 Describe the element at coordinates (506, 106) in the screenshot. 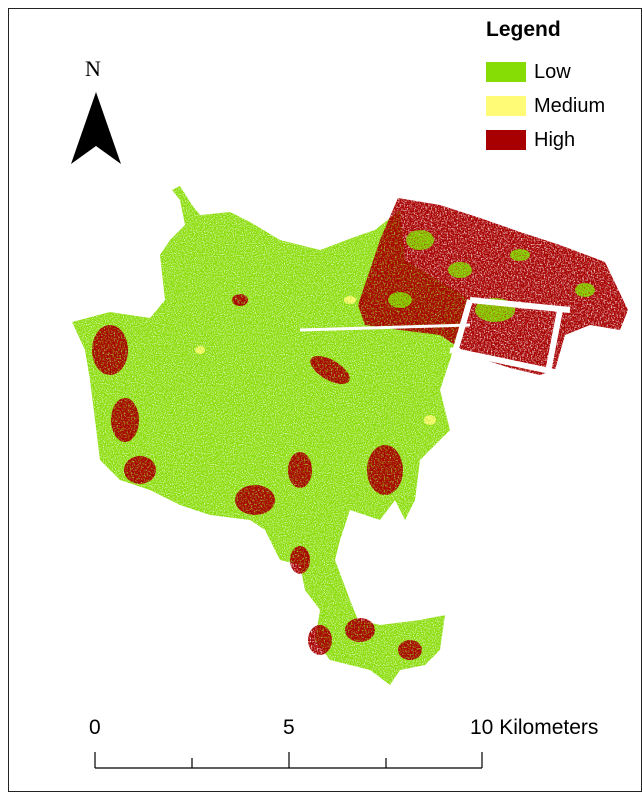

I see `legend-swatch-medium` at that location.